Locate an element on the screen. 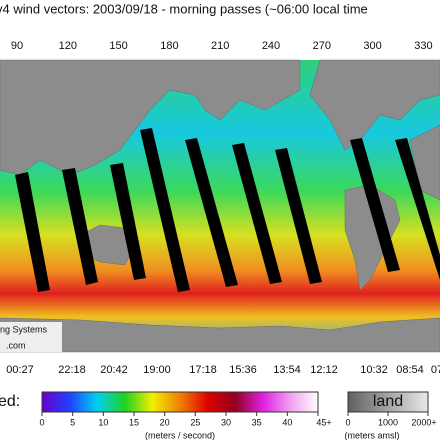 The image size is (440, 440). pass-time-label: 00:27 is located at coordinates (20, 370).